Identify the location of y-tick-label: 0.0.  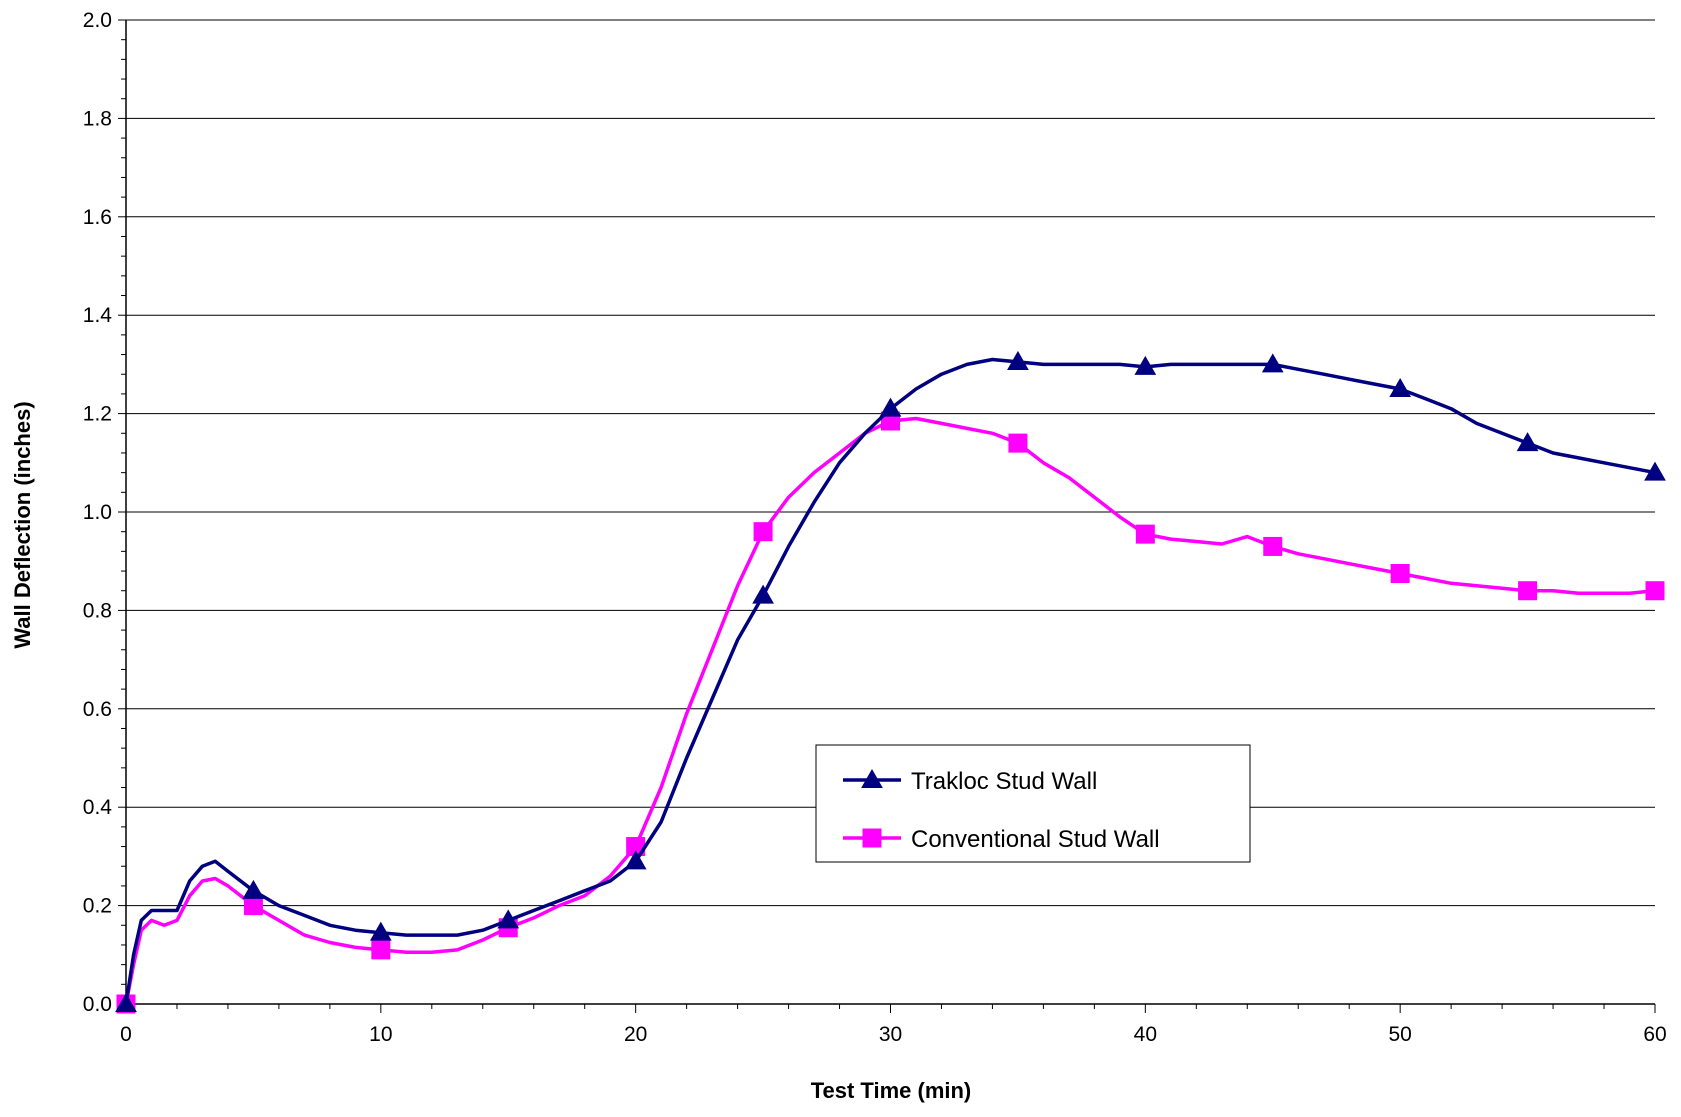
(97, 1004).